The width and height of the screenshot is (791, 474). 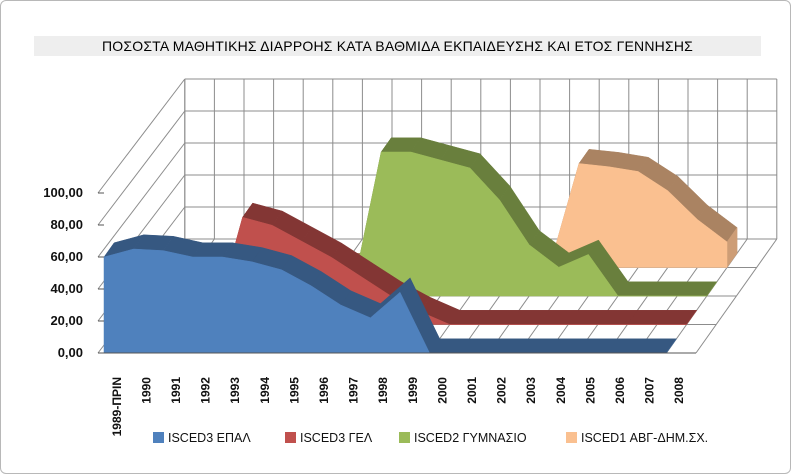 What do you see at coordinates (679, 390) in the screenshot?
I see `x-axis-category-label: 2008` at bounding box center [679, 390].